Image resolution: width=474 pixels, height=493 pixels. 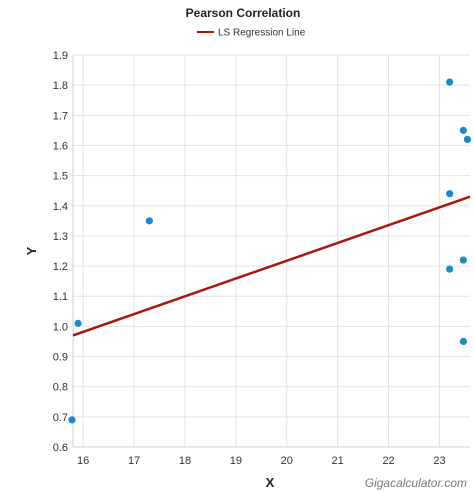 What do you see at coordinates (60, 86) in the screenshot?
I see `y-tick-label: 1.8` at bounding box center [60, 86].